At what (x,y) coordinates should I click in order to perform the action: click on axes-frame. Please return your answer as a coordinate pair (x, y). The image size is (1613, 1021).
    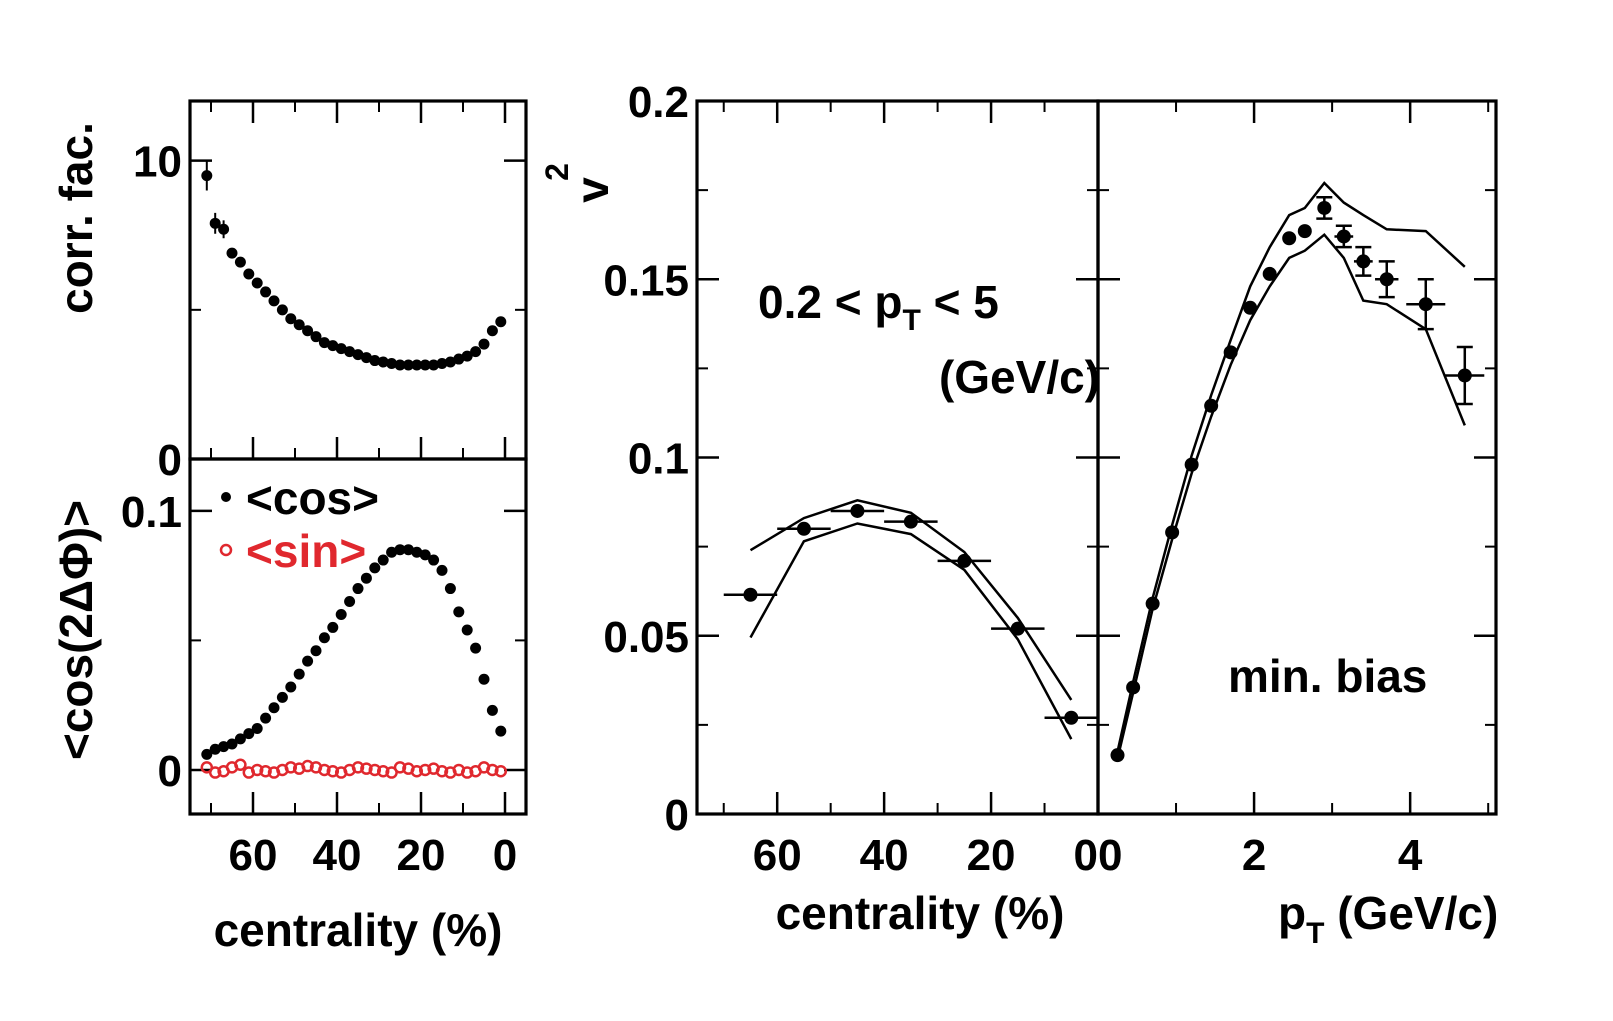
    Looking at the image, I should click on (358, 280).